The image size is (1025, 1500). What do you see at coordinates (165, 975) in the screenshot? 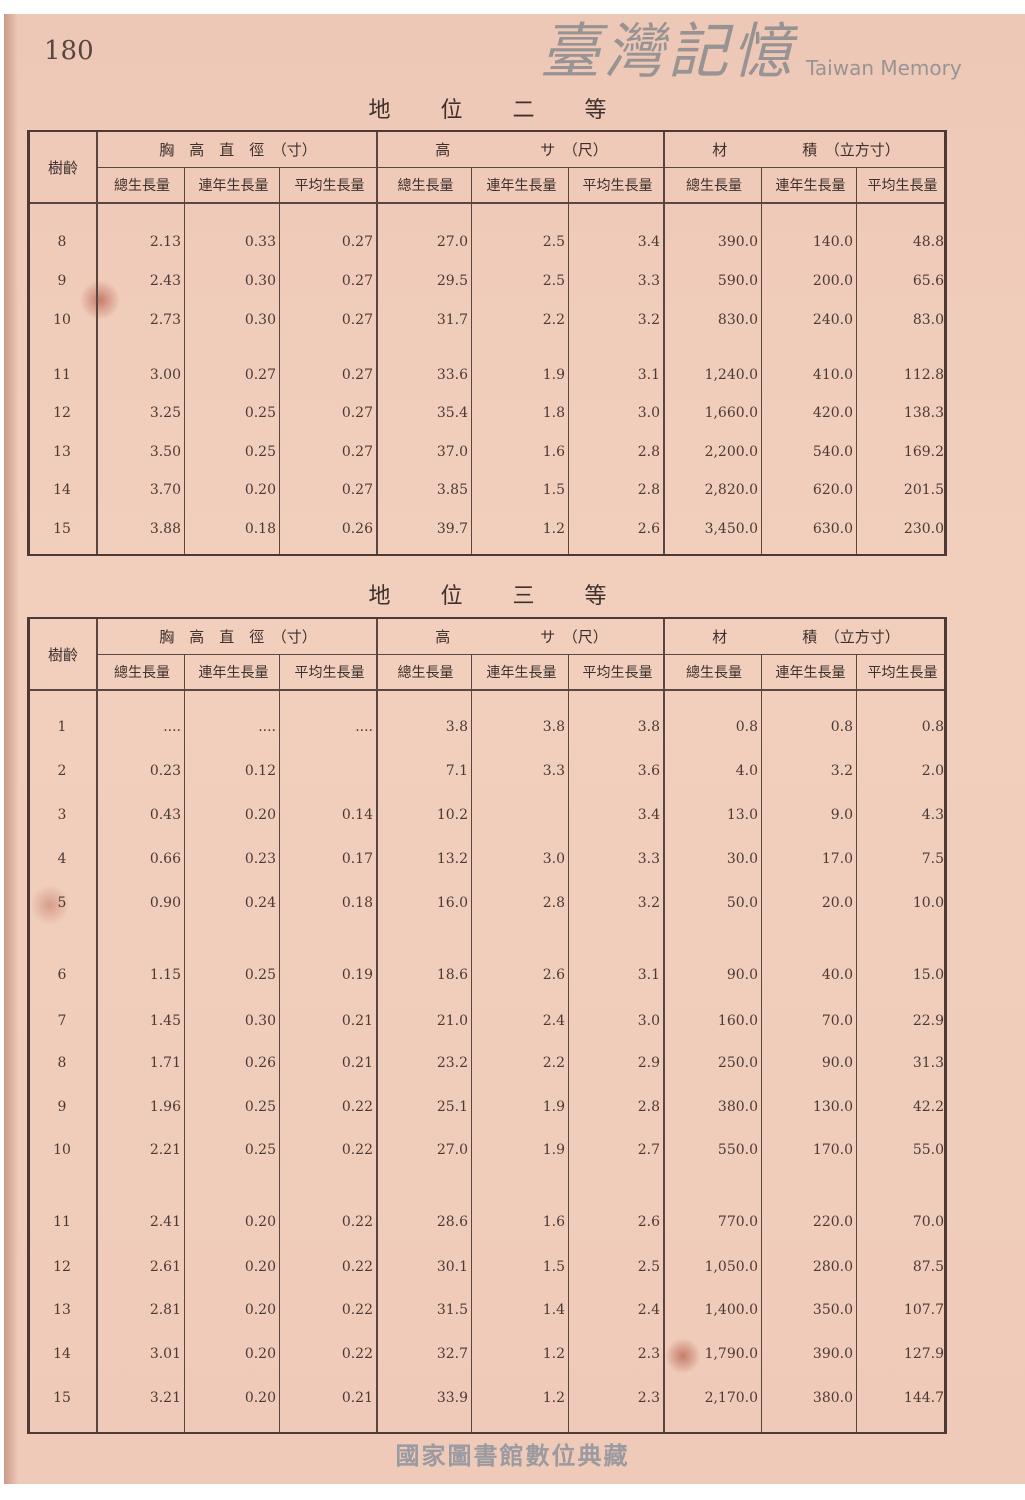
I see `table-cell: 1.15` at bounding box center [165, 975].